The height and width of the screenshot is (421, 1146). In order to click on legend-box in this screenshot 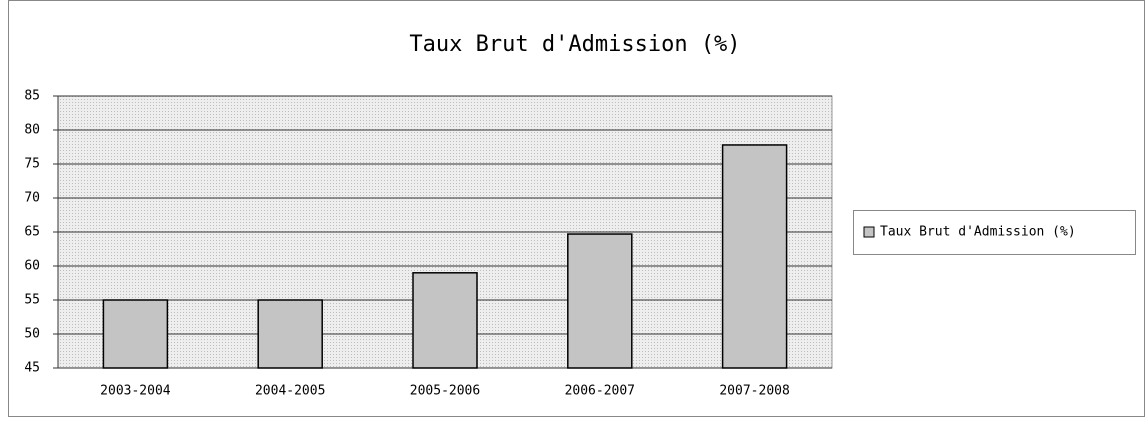, I will do `click(994, 232)`.